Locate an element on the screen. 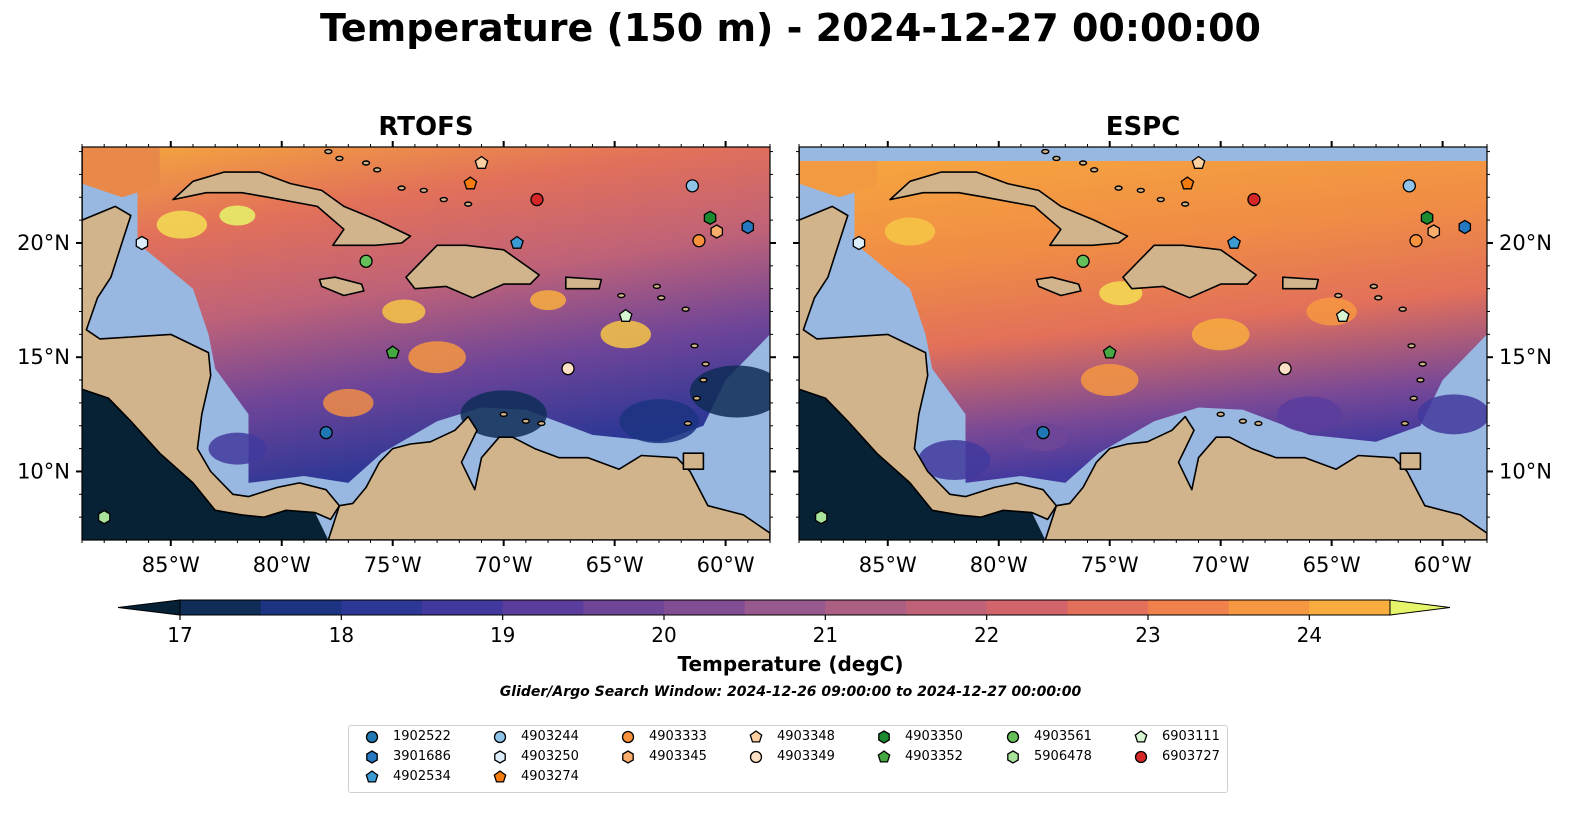  colorbar-tick-label: 23 is located at coordinates (1147, 635).